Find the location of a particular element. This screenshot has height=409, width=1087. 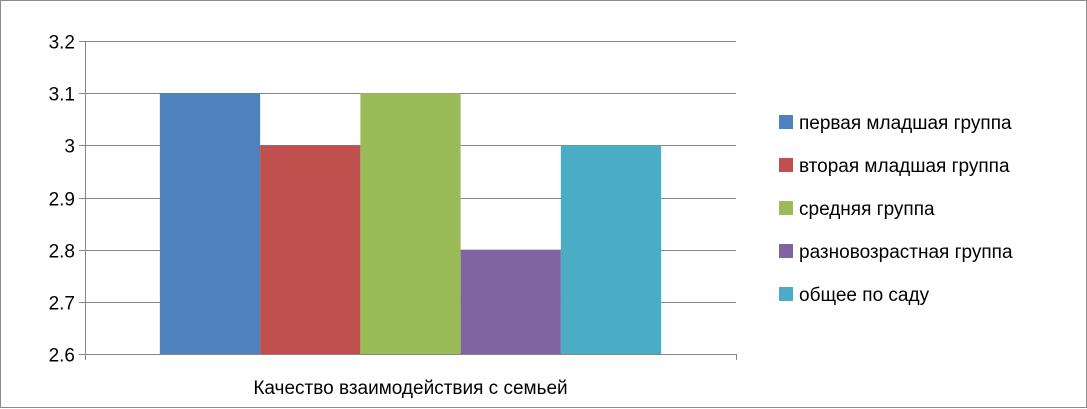

y-tick-label: 2.8 is located at coordinates (62, 252).